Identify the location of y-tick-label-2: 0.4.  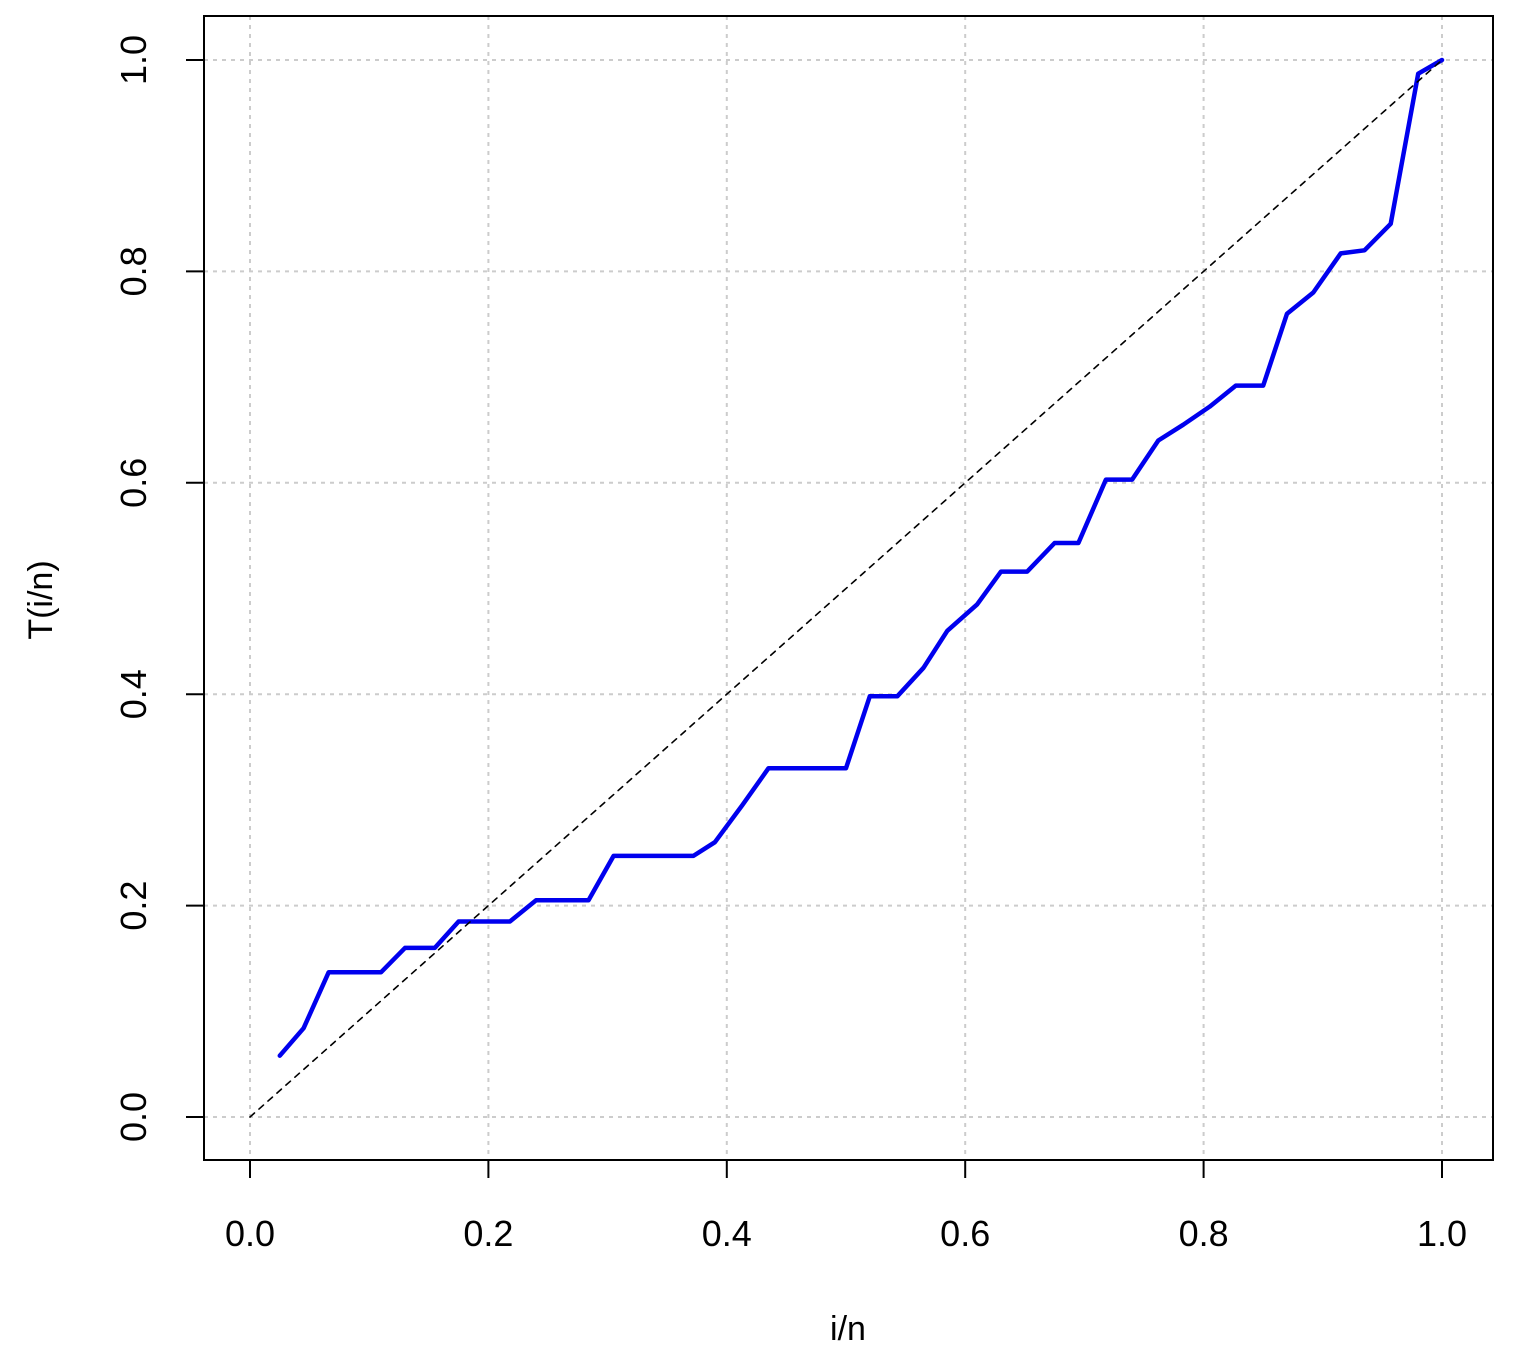
(133, 694).